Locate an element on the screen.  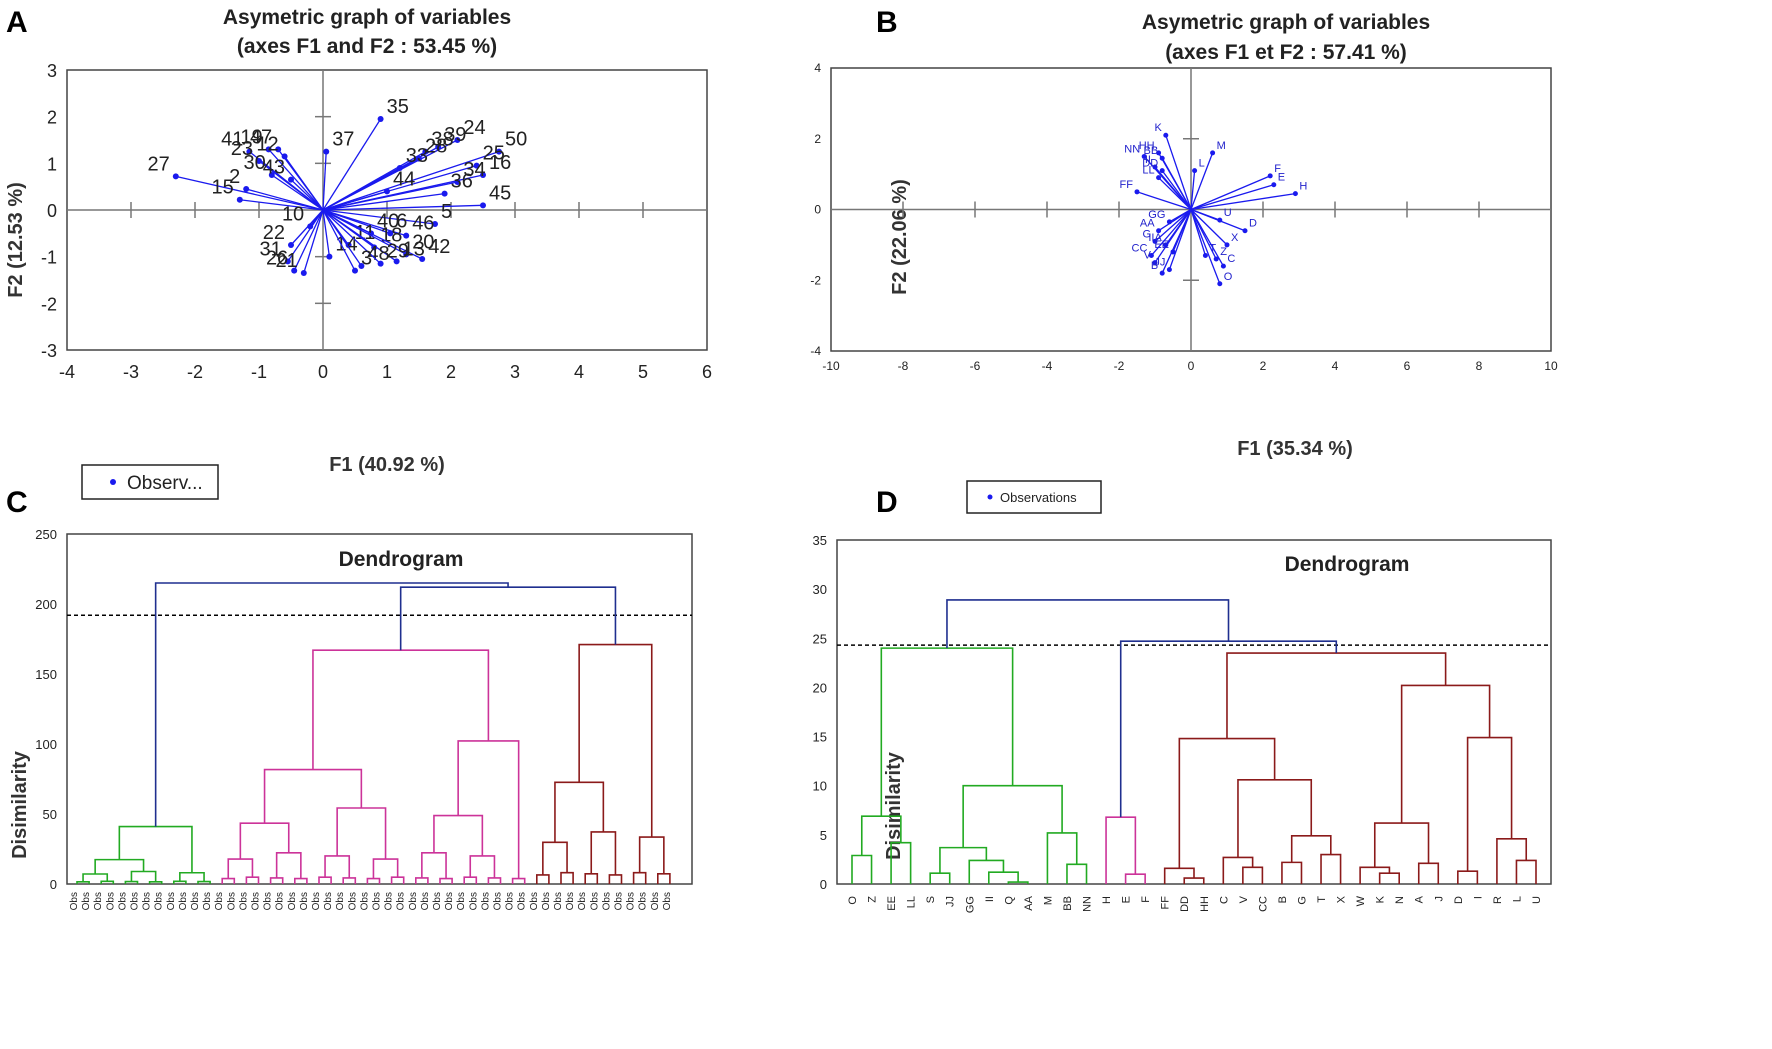
panel-b-x-tick-label: -10 is located at coordinates (831, 366).